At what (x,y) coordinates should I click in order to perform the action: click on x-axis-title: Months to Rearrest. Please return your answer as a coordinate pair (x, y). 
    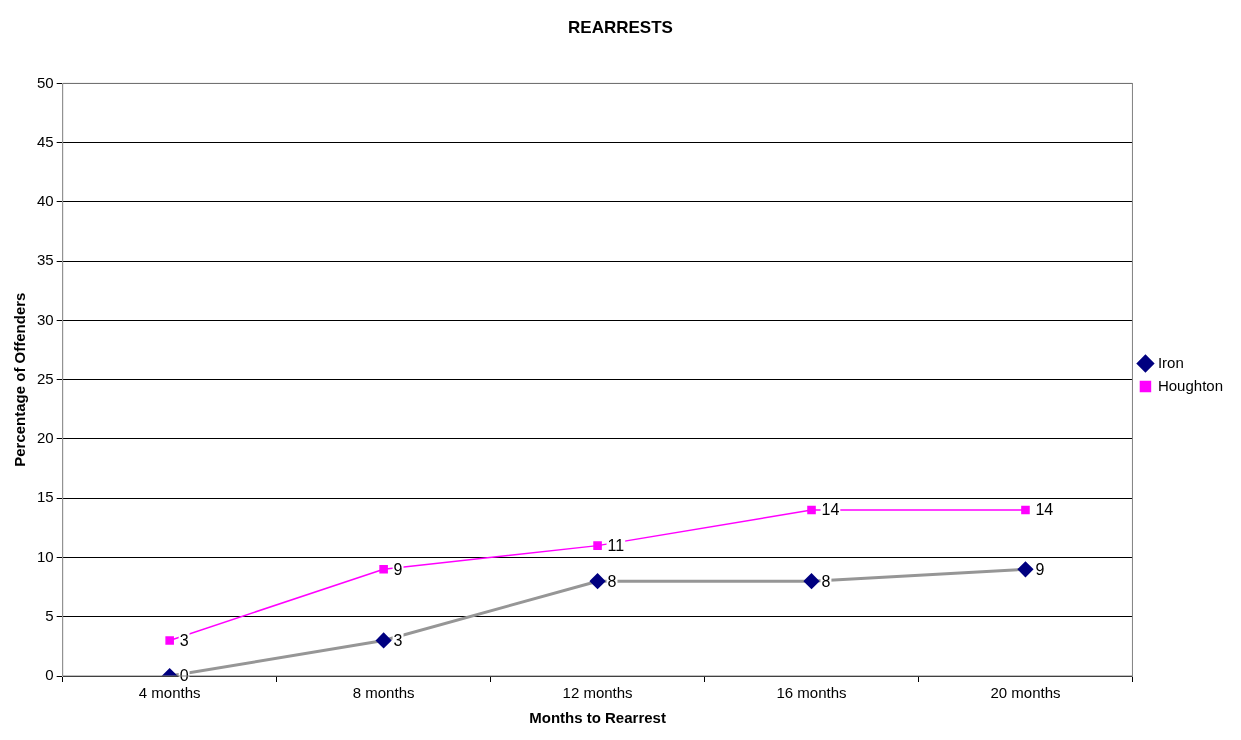
    Looking at the image, I should click on (597, 718).